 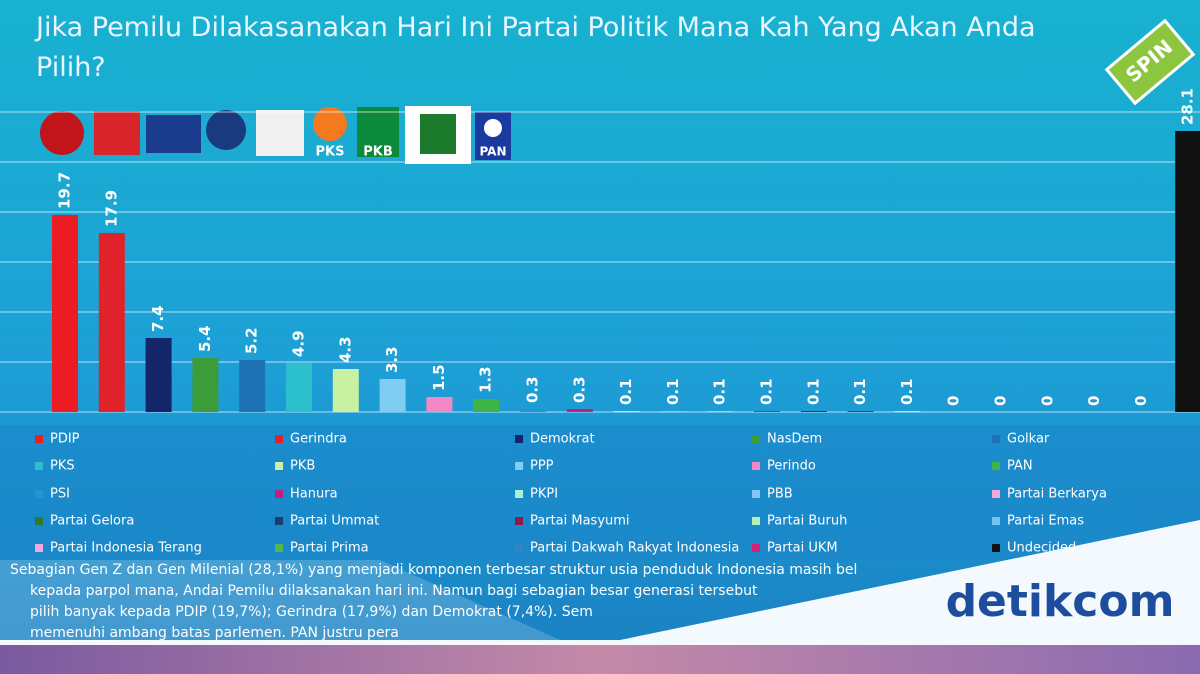 What do you see at coordinates (580, 521) in the screenshot?
I see `legend-label: Partai Masyumi` at bounding box center [580, 521].